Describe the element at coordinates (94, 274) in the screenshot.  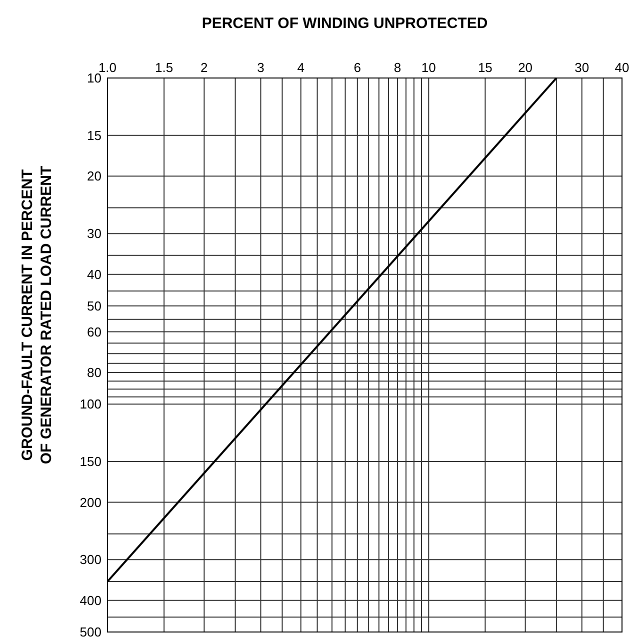
I see `y-tick-label: 40` at that location.